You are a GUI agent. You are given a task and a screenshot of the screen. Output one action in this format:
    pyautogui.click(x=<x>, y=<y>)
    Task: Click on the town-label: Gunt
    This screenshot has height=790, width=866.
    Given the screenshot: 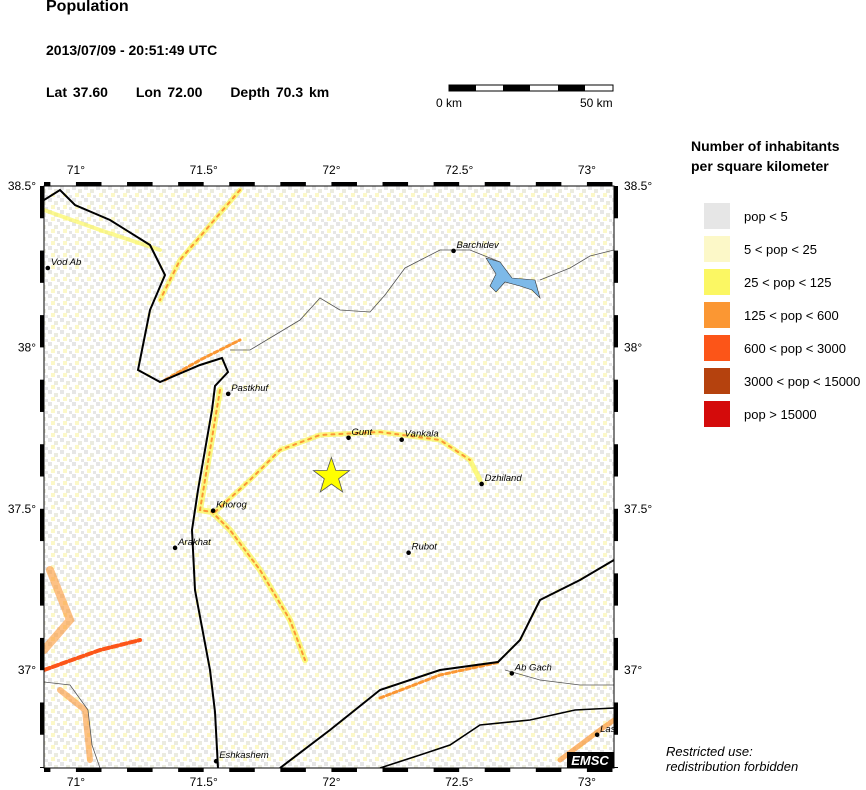 What is the action you would take?
    pyautogui.click(x=362, y=432)
    